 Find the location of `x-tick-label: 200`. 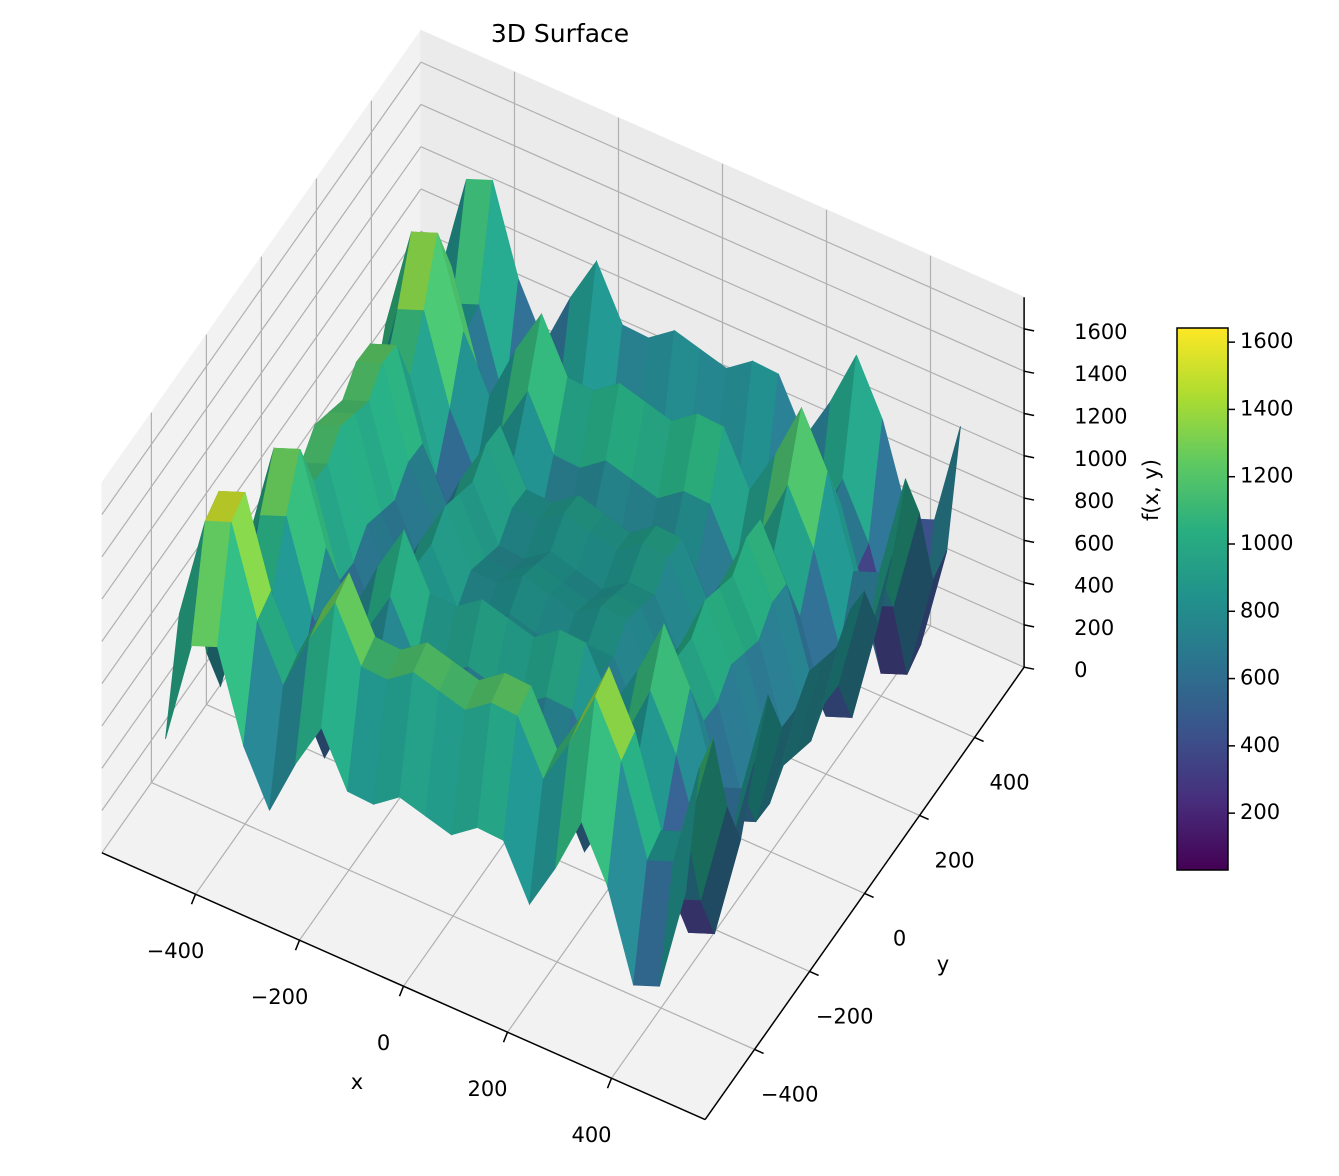

x-tick-label: 200 is located at coordinates (487, 1089).